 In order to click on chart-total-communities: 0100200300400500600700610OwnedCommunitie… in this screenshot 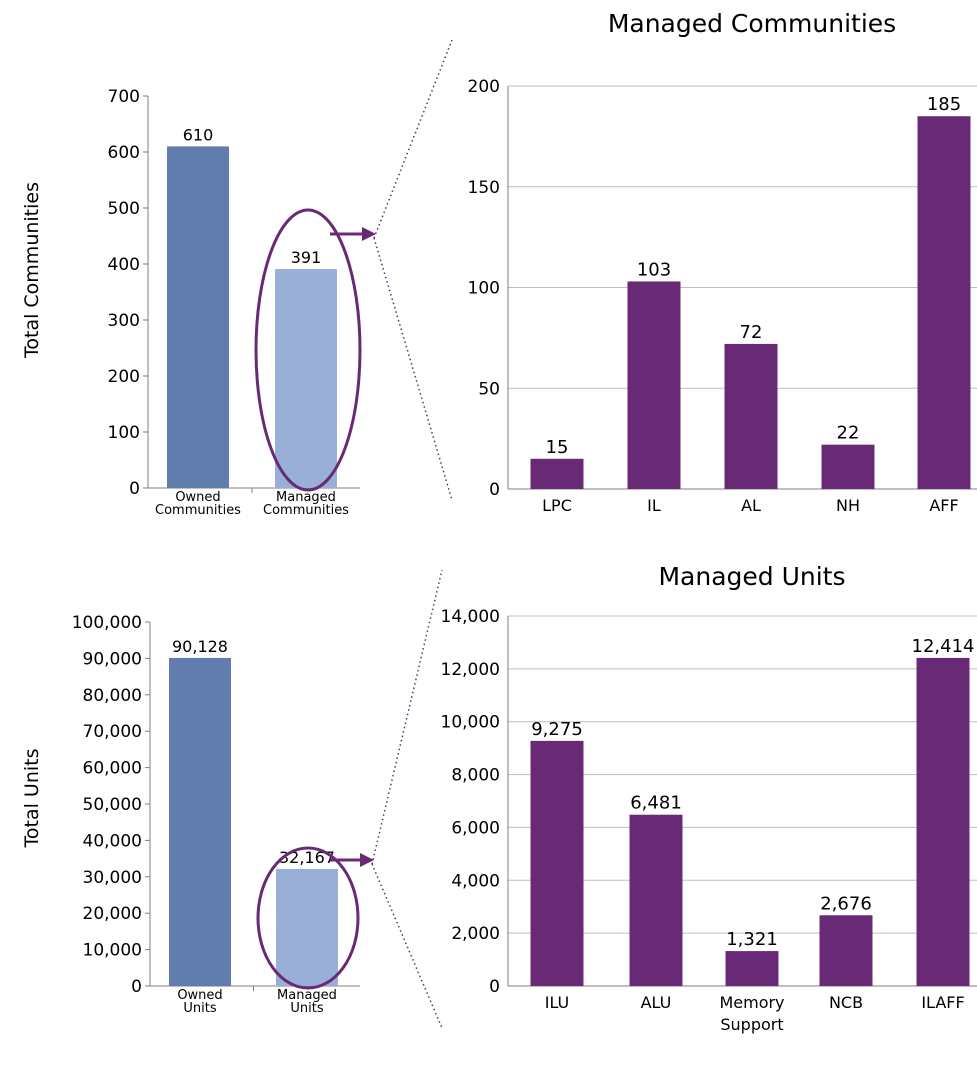, I will do `click(190, 302)`.